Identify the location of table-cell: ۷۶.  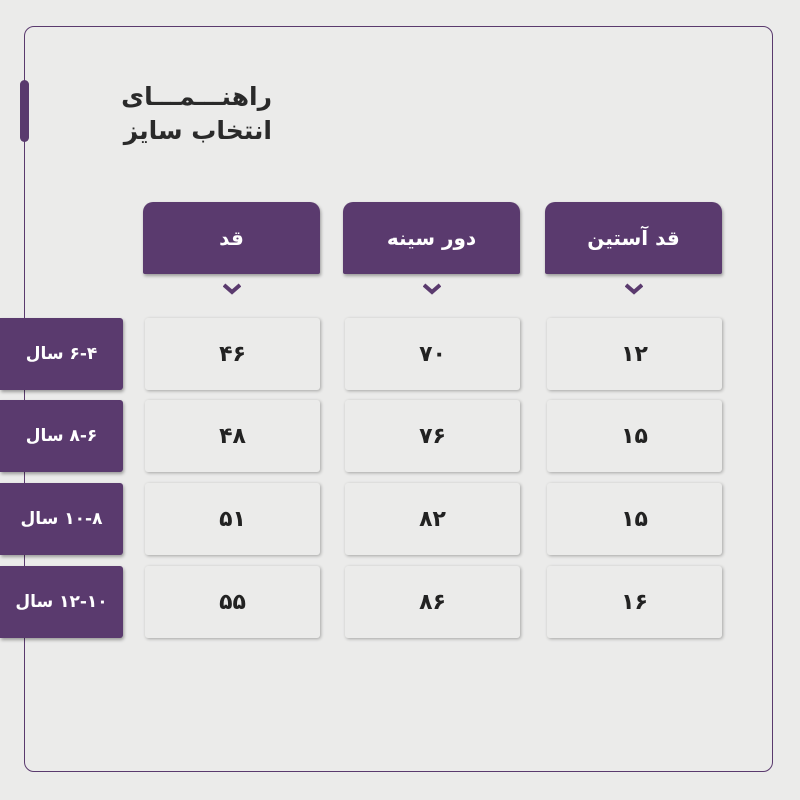
(432, 436).